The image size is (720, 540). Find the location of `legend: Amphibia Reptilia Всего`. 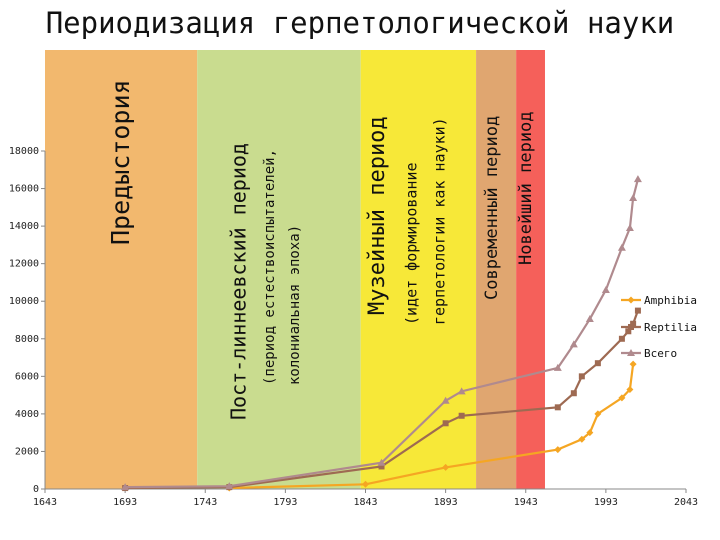

legend: Amphibia Reptilia Всего is located at coordinates (659, 327).